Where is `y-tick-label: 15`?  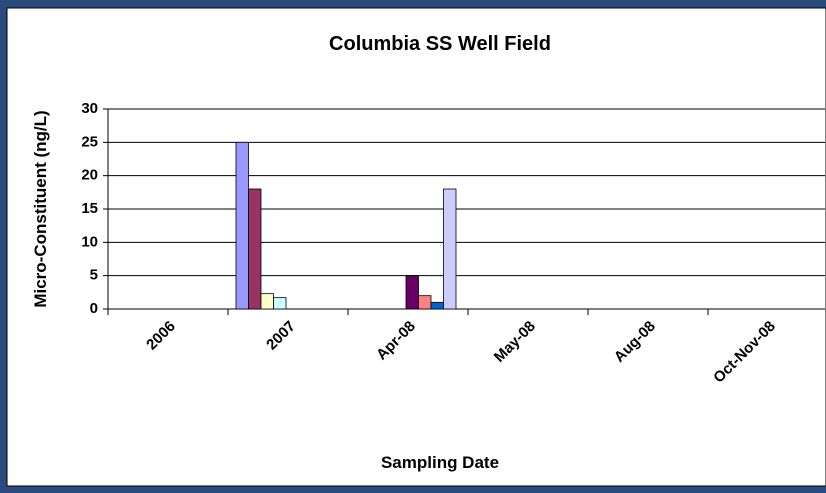
y-tick-label: 15 is located at coordinates (89, 208).